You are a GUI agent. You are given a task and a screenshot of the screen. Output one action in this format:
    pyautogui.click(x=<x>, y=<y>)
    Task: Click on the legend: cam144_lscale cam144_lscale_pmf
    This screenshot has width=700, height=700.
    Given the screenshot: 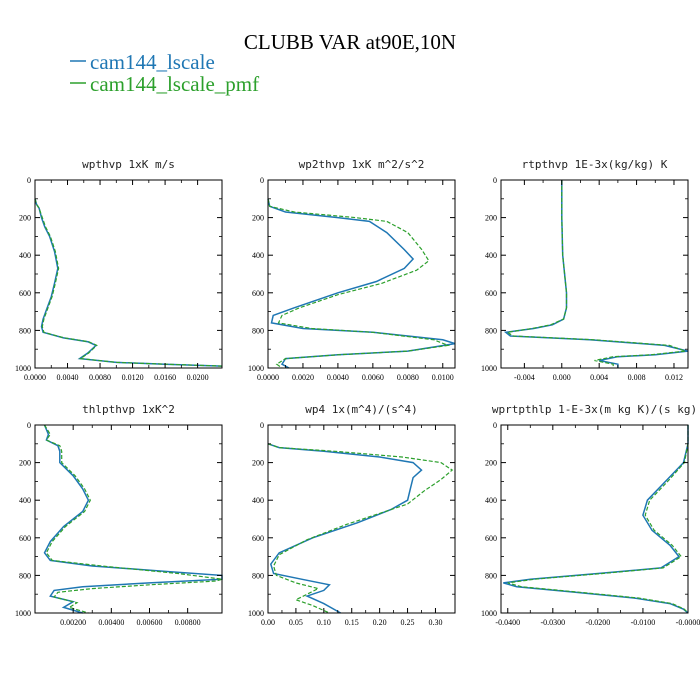 What is the action you would take?
    pyautogui.click(x=164, y=73)
    